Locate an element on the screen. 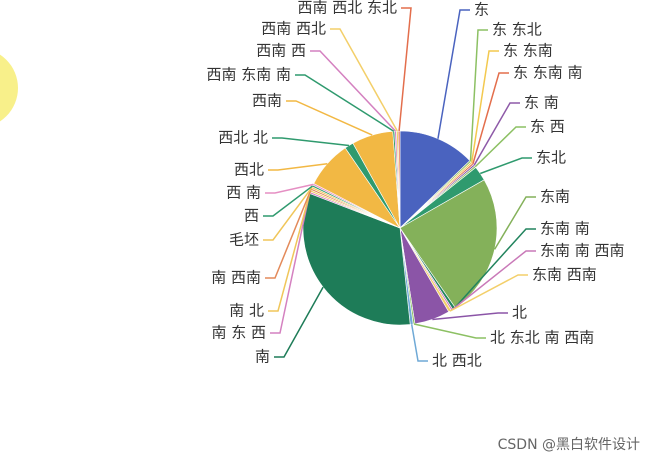 This screenshot has height=465, width=652. slice-label: 毛坯 is located at coordinates (244, 240).